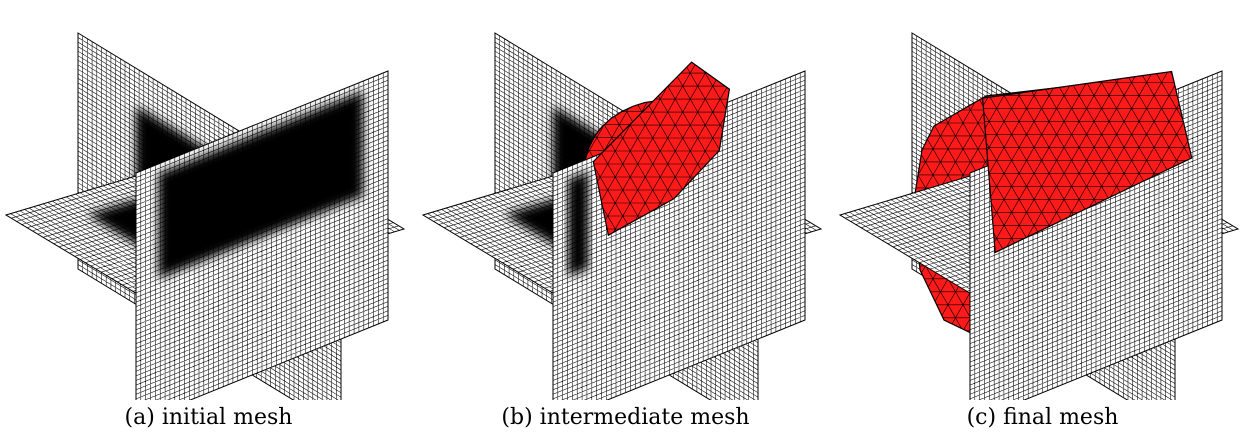  What do you see at coordinates (661, 149) in the screenshot?
I see `mesh-intermediate-front` at bounding box center [661, 149].